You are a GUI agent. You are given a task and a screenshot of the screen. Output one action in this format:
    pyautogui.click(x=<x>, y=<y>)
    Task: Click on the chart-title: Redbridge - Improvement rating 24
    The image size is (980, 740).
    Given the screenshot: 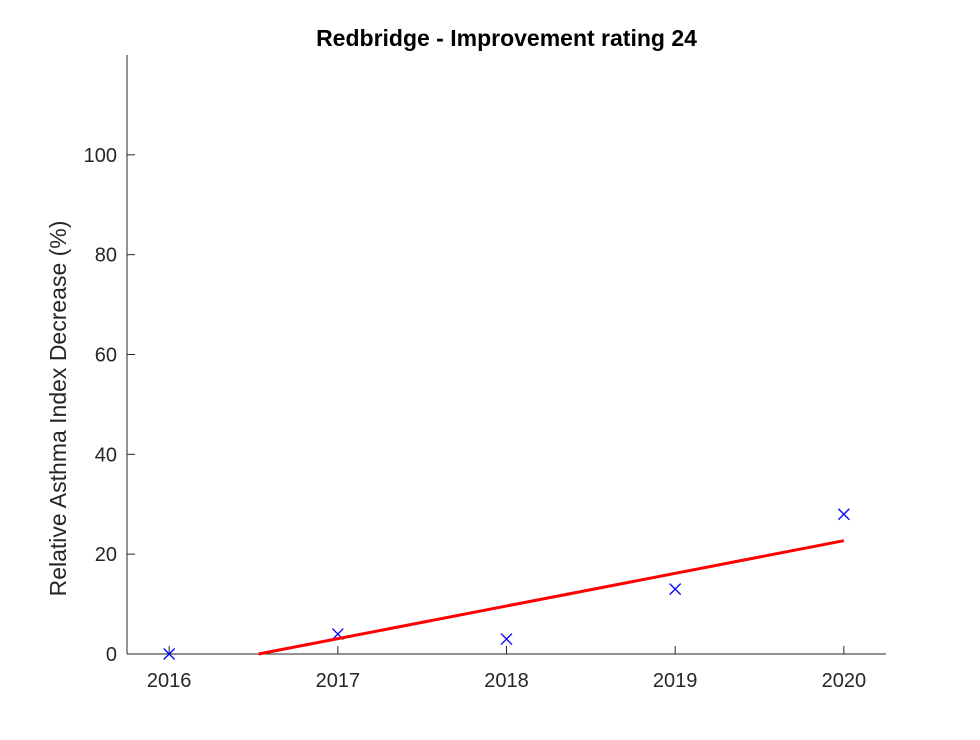 What is the action you would take?
    pyautogui.click(x=506, y=38)
    